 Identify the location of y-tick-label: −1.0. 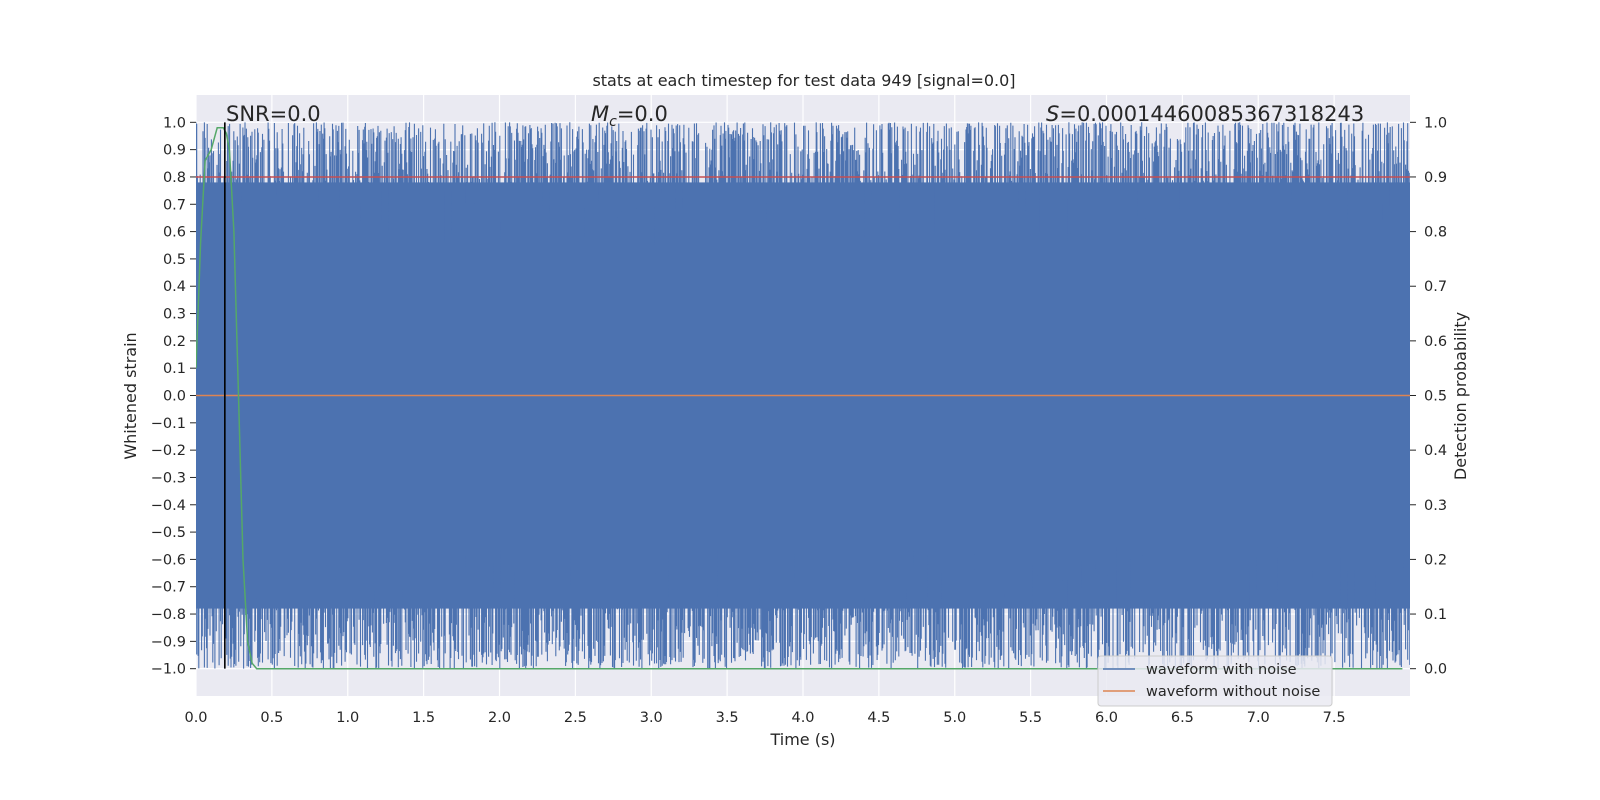
(168, 670).